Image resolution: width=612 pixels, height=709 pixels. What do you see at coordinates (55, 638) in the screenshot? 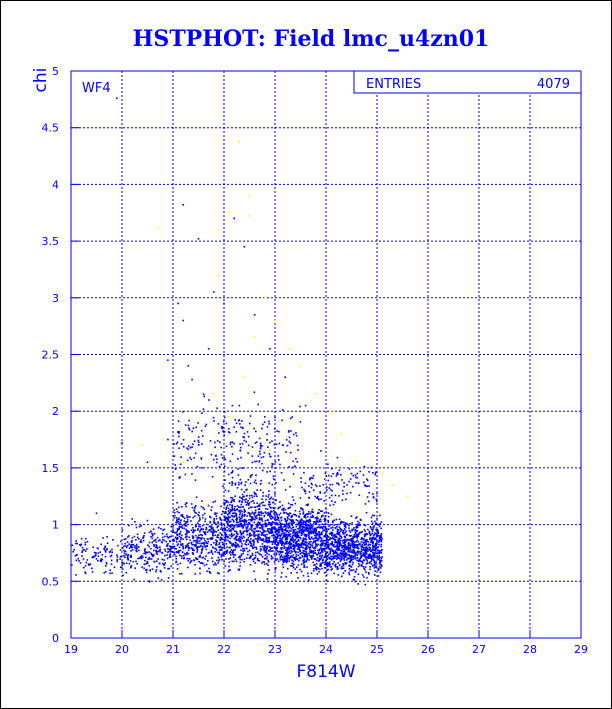
I see `y-tick-label: 0` at bounding box center [55, 638].